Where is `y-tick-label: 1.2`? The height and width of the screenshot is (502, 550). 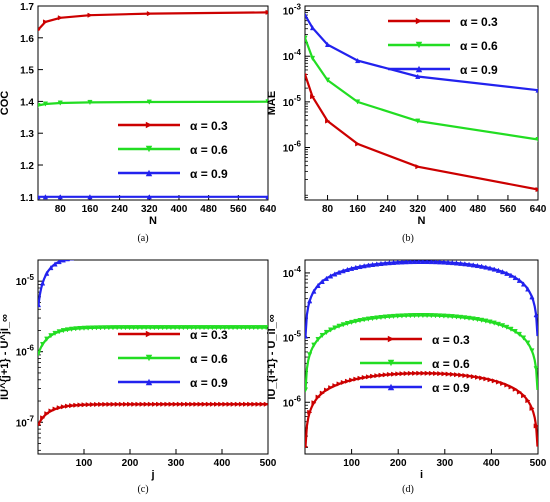
y-tick-label: 1.2 is located at coordinates (27, 166).